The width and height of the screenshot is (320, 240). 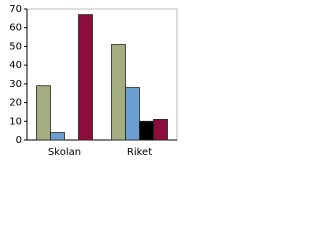 I want to click on y-tick-label: 50, so click(x=15, y=46).